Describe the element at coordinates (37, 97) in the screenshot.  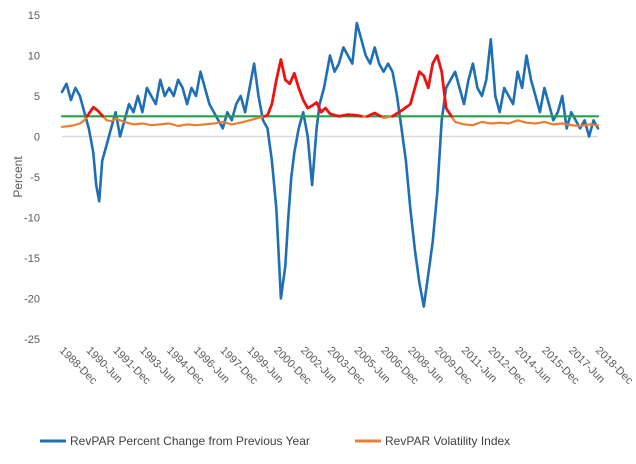
I see `y-tick-label: 5` at that location.